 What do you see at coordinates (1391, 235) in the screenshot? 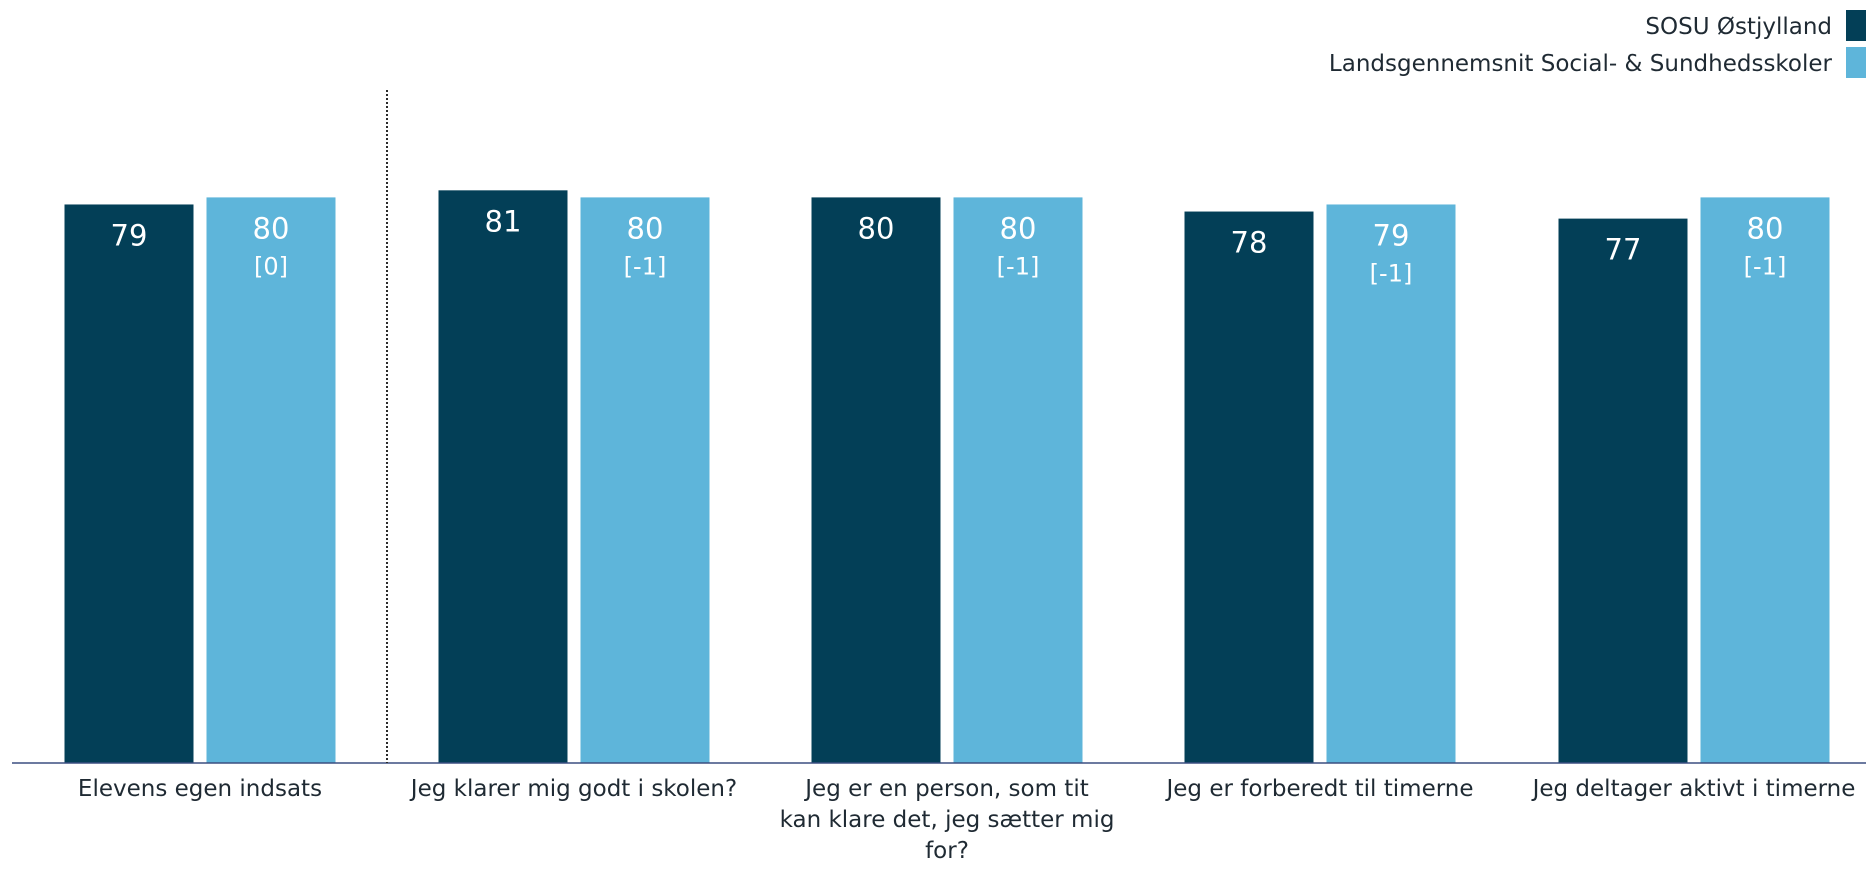
I see `value-label-national-3: 79` at bounding box center [1391, 235].